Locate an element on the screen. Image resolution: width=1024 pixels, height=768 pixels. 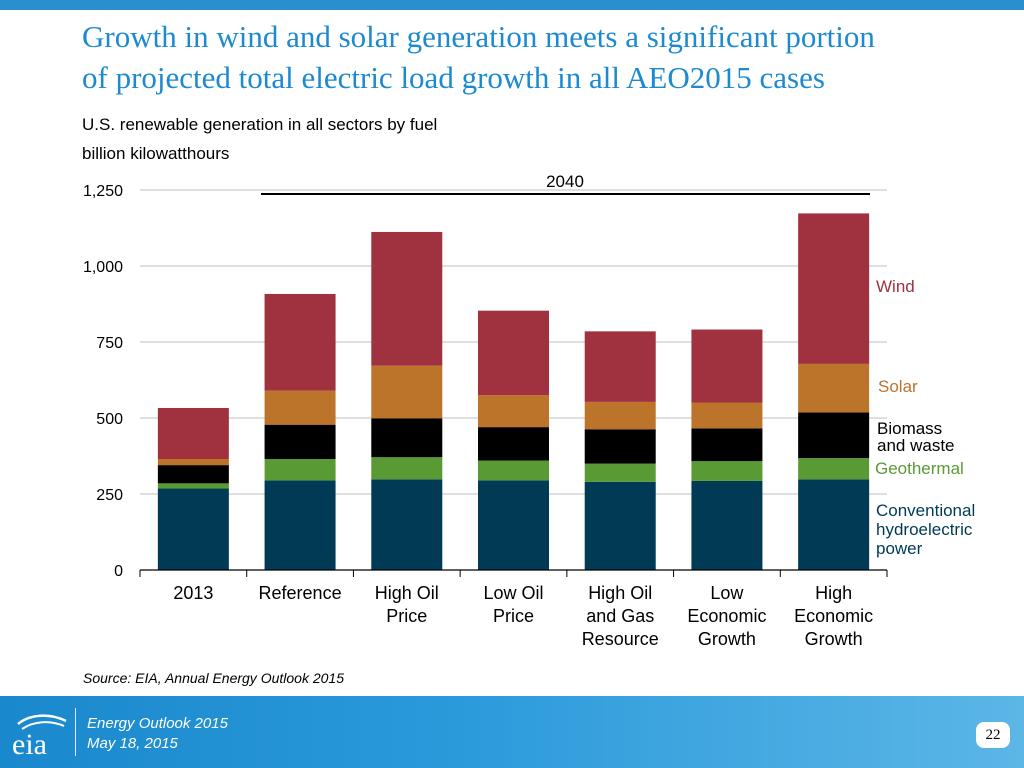
x-category-label: Resource is located at coordinates (620, 639).